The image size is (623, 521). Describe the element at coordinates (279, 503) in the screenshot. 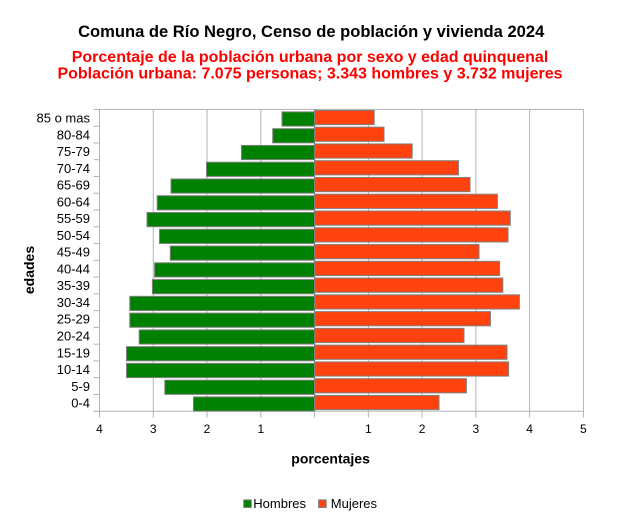

I see `svg-text: Hombres` at that location.